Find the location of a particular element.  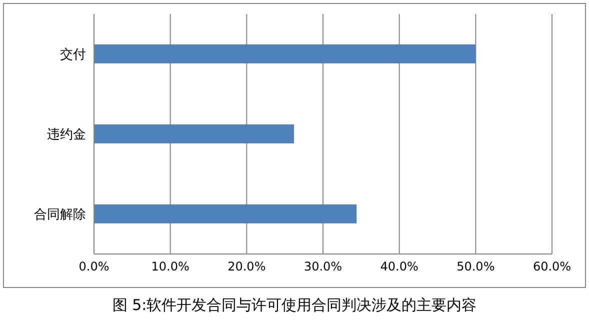

x-tick-label: 50.0% is located at coordinates (475, 267).